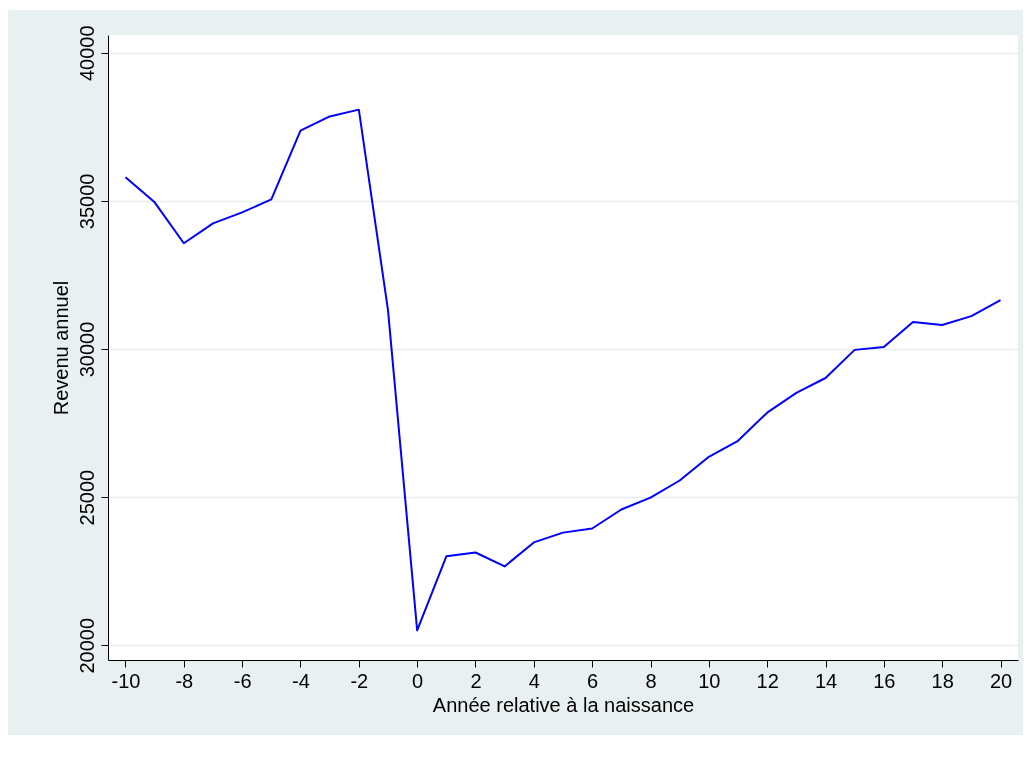 This screenshot has height=760, width=1031. I want to click on x-tick-label: -8, so click(184, 680).